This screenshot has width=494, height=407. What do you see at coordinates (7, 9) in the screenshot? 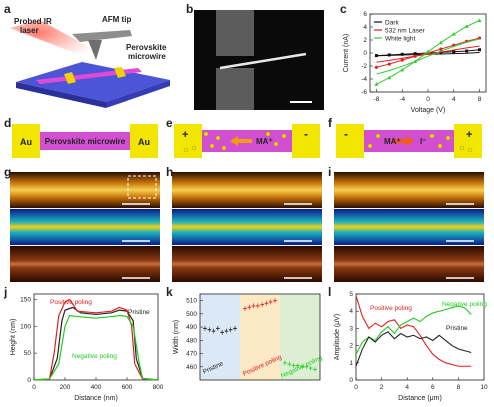
I see `panel-letter-a: a` at bounding box center [7, 9].